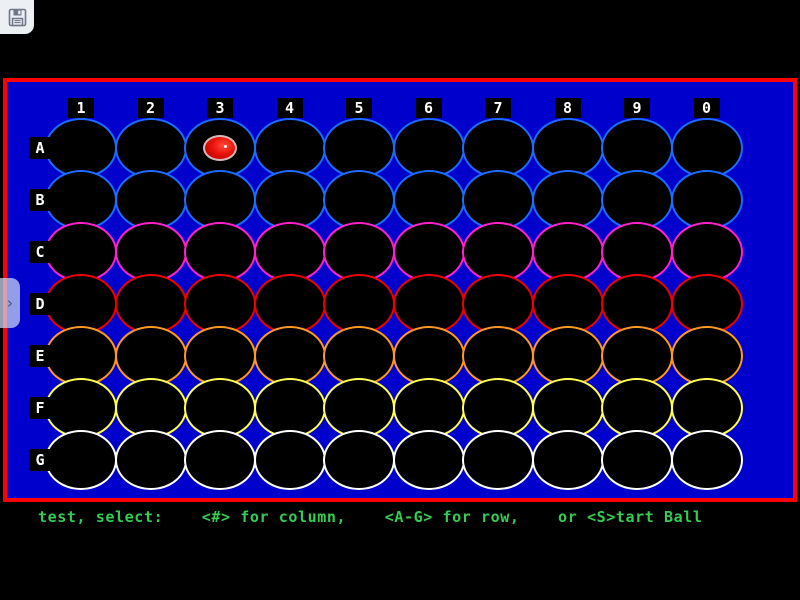 This screenshot has width=800, height=600. I want to click on row-header-D: D, so click(40, 304).